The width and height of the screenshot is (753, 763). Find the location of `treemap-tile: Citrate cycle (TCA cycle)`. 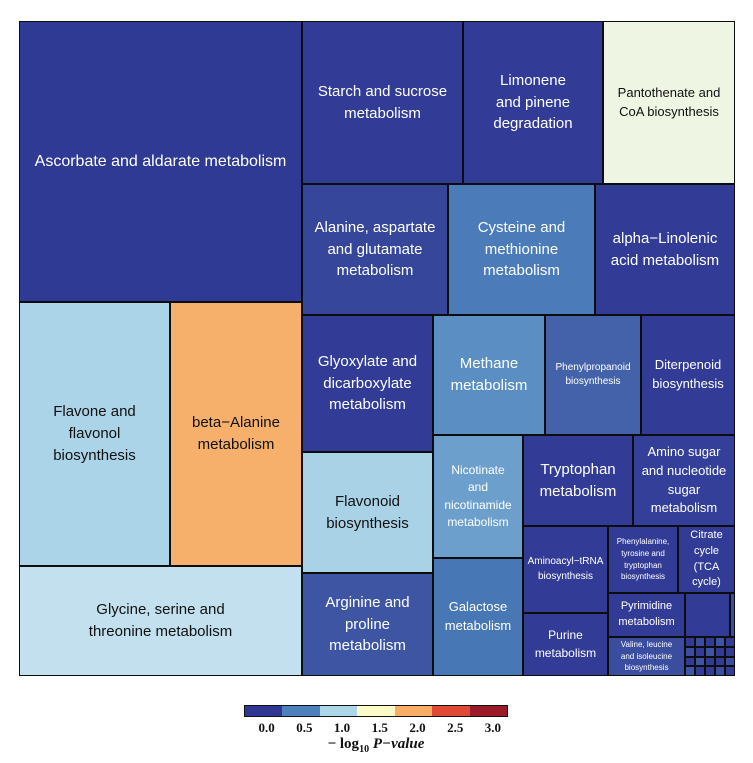

treemap-tile: Citrate cycle (TCA cycle) is located at coordinates (706, 559).